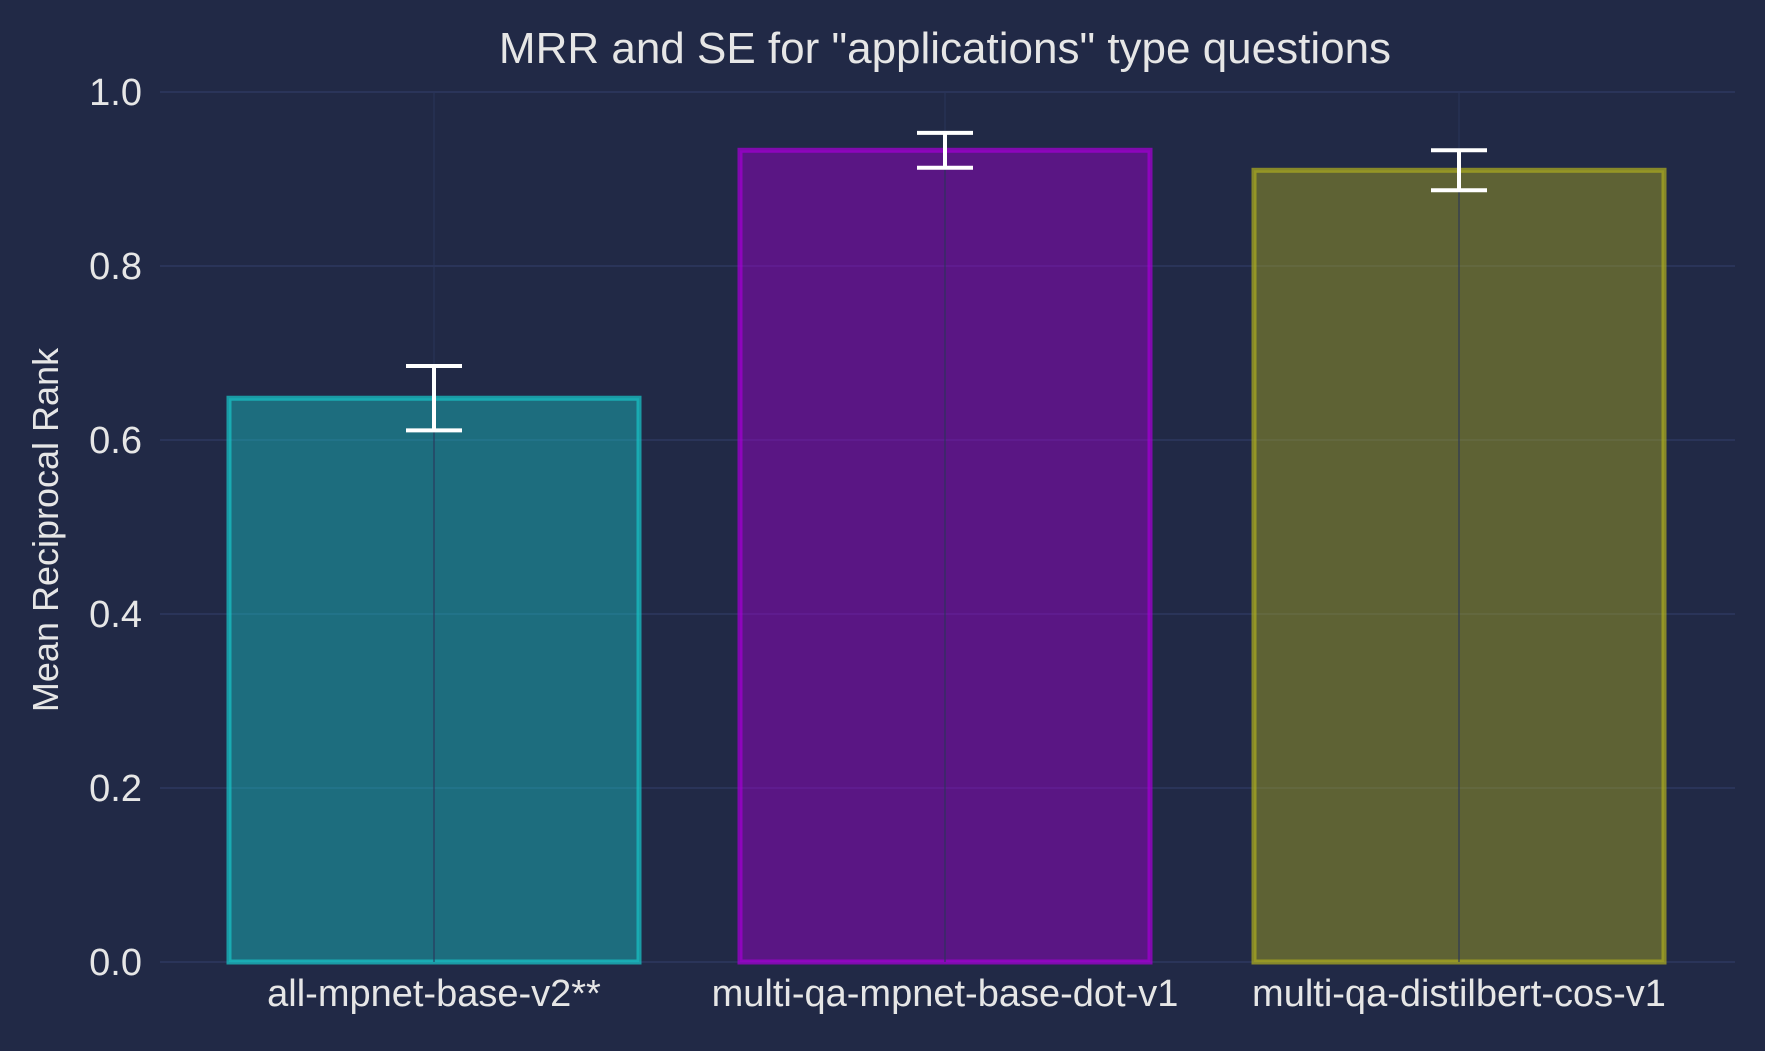  What do you see at coordinates (45, 529) in the screenshot?
I see `y-axis-label: Mean Reciprocal Rank` at bounding box center [45, 529].